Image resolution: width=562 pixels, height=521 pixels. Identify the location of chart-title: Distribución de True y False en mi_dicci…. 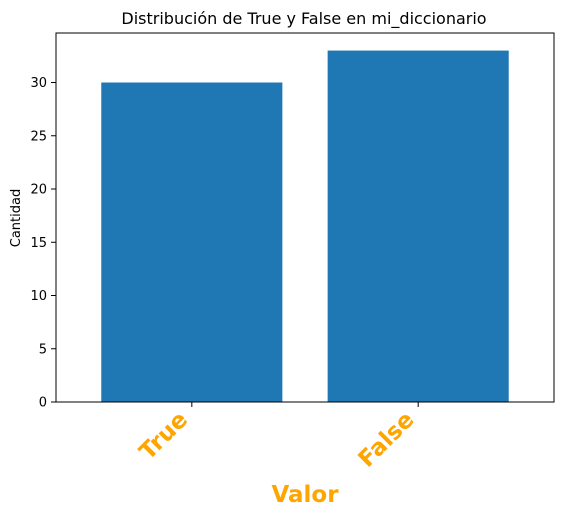
(303, 19).